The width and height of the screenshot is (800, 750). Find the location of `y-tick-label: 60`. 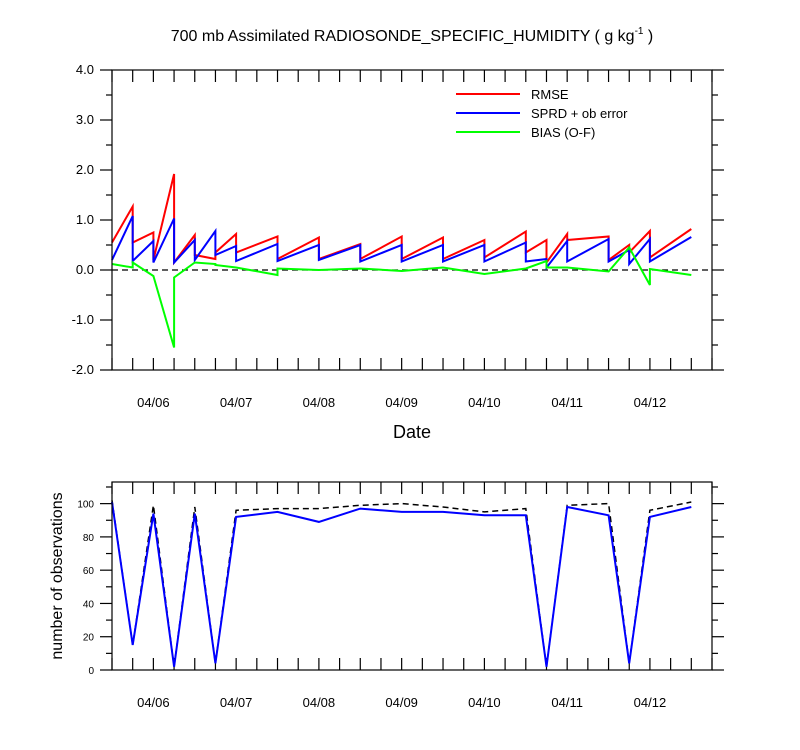

y-tick-label: 60 is located at coordinates (89, 571).